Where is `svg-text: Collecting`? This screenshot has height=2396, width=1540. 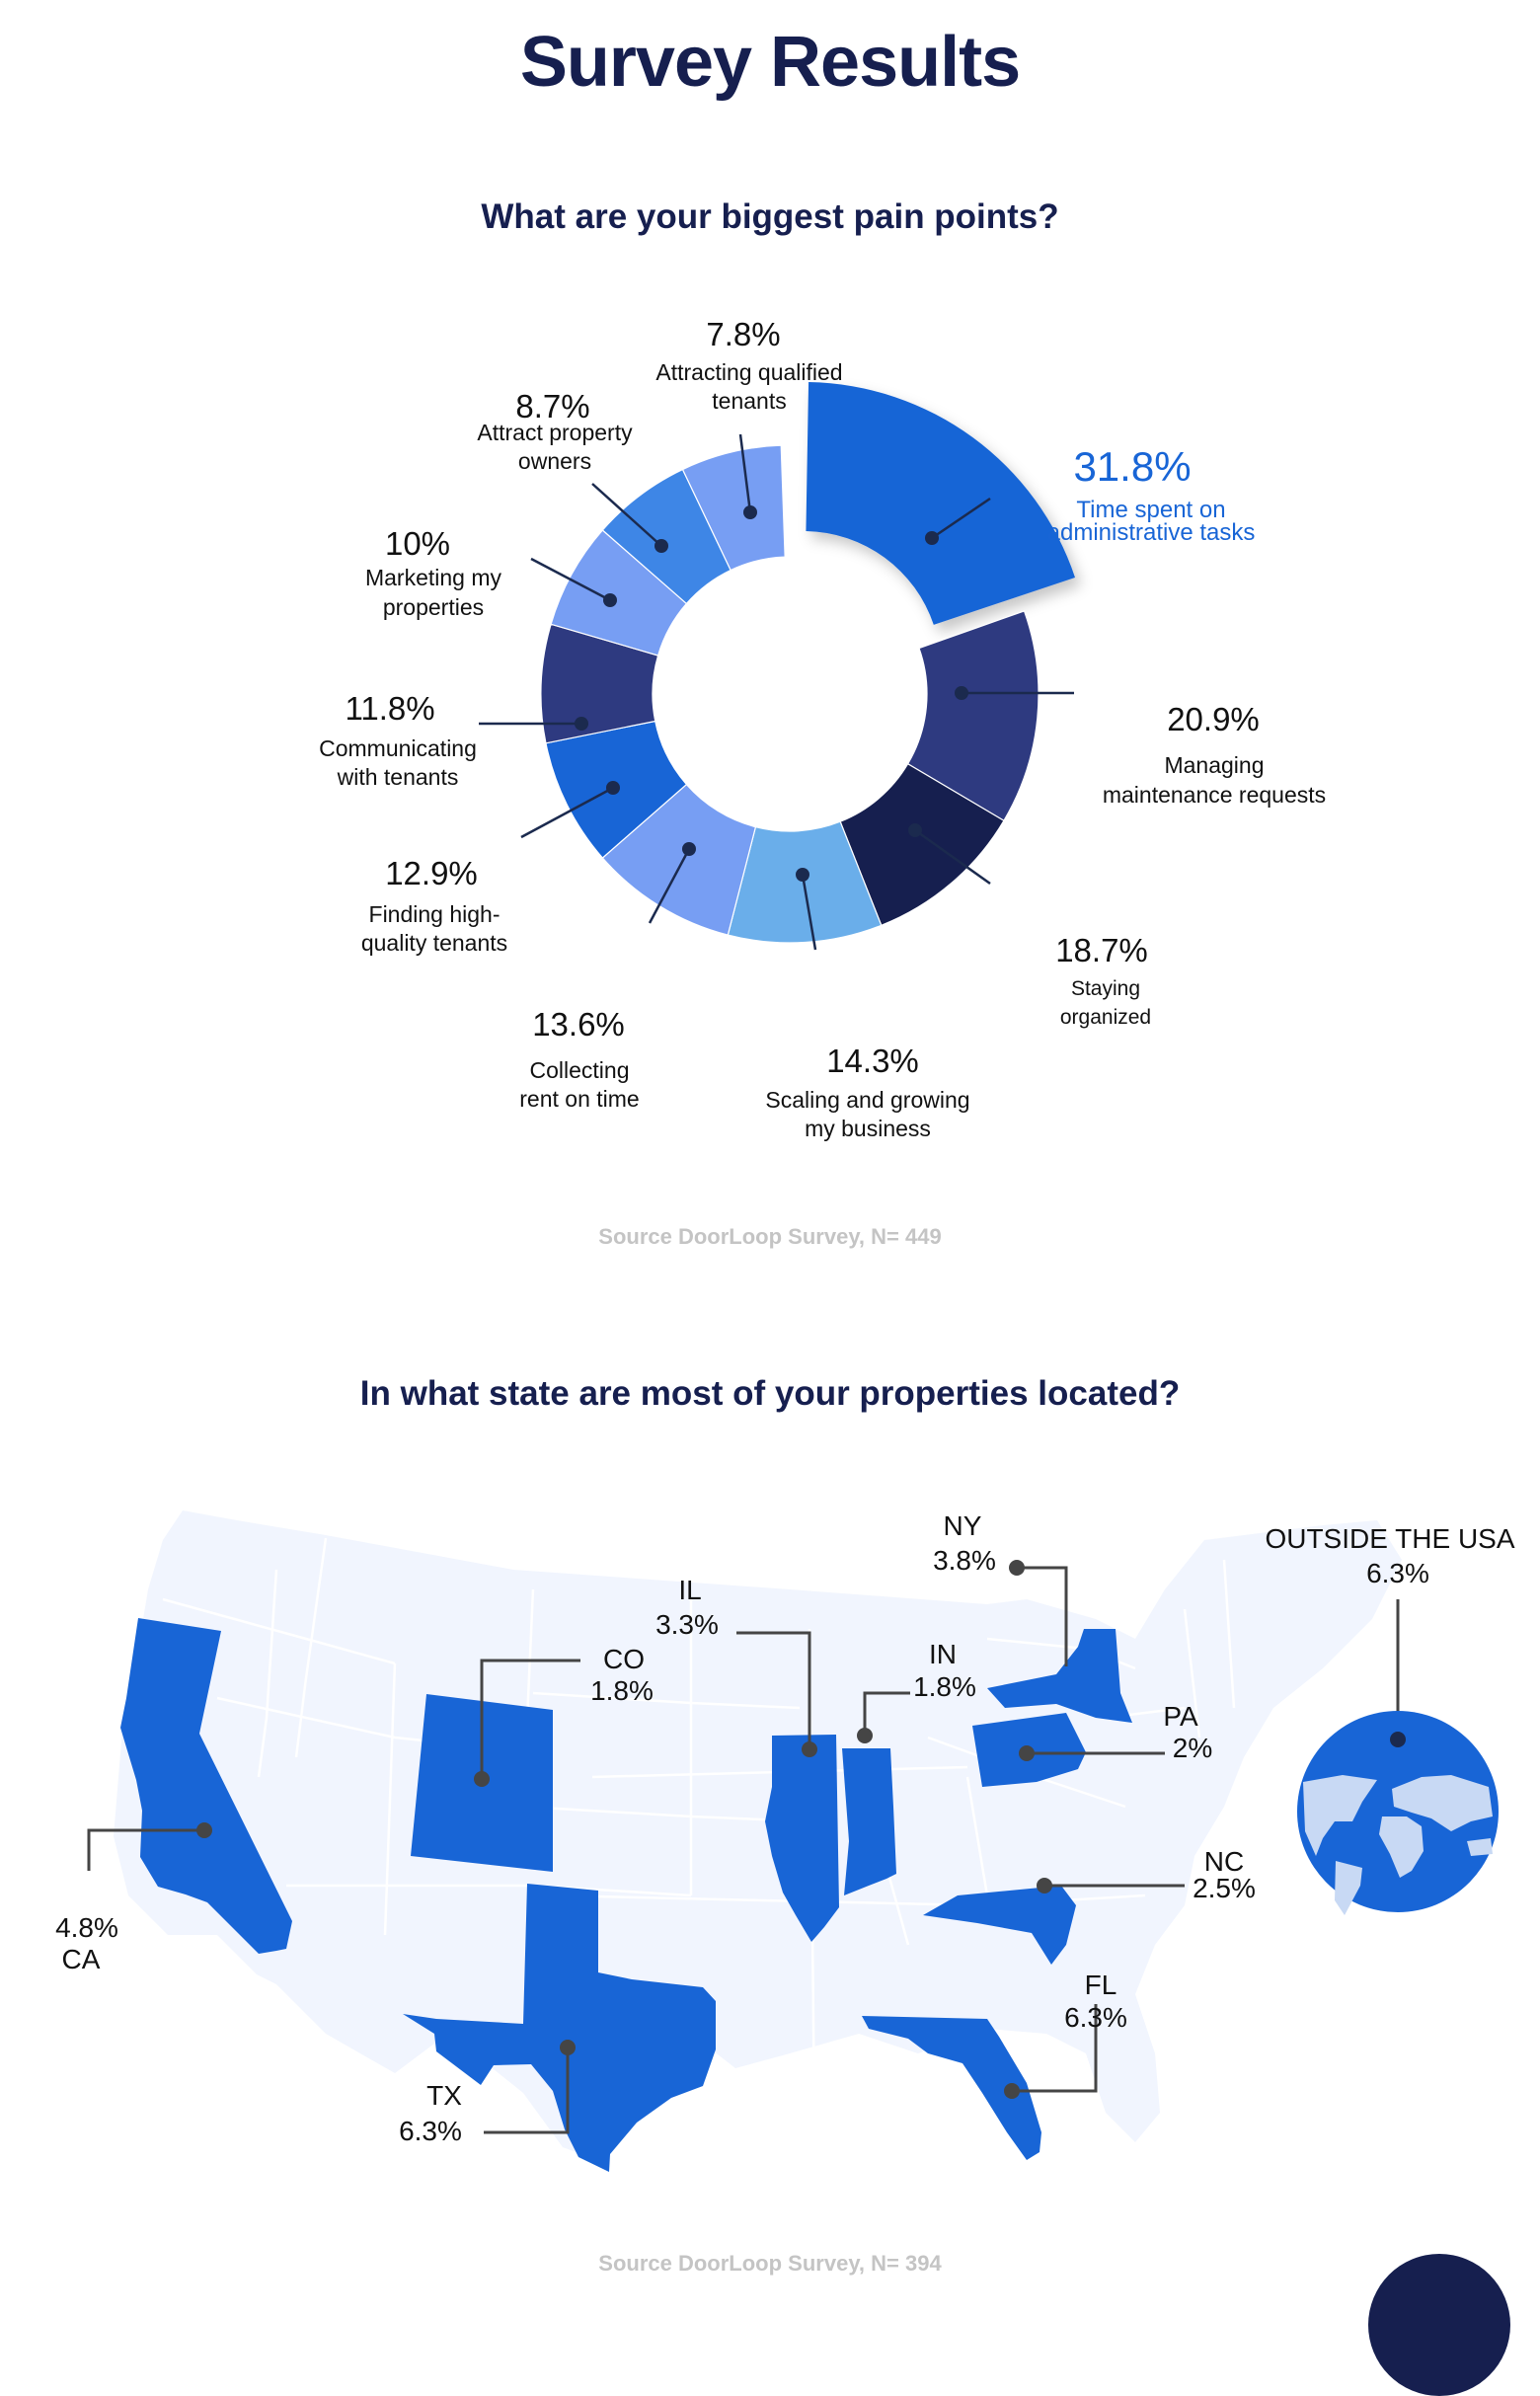 svg-text: Collecting is located at coordinates (580, 1070).